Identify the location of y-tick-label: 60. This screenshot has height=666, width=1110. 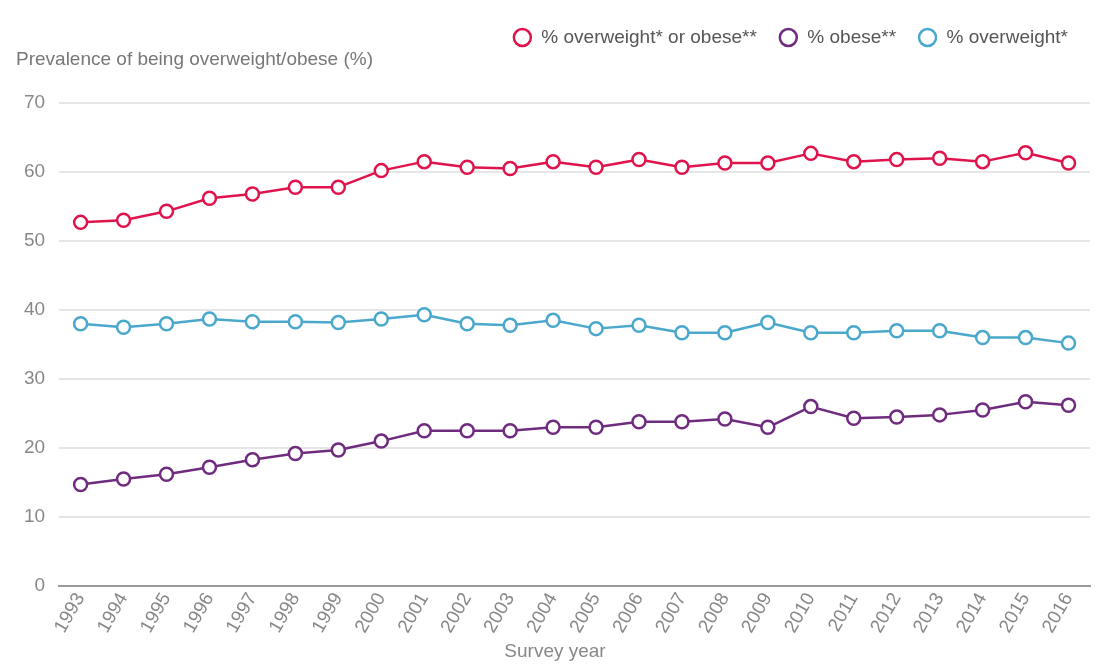
(34, 171).